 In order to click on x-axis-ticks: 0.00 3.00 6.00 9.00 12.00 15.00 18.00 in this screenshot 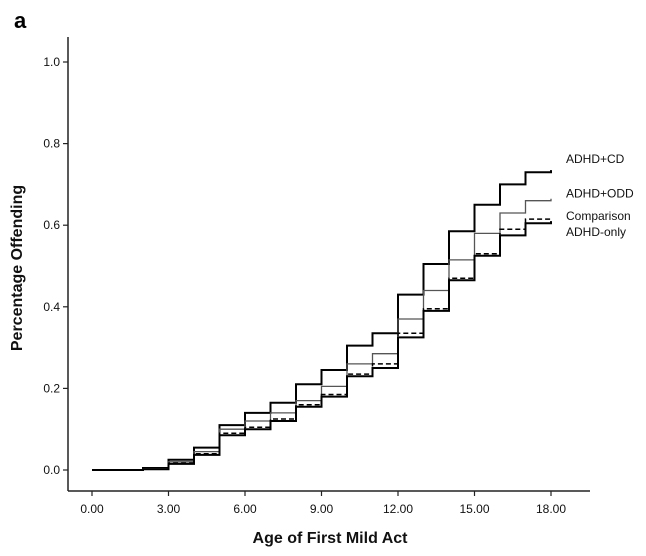, I will do `click(323, 503)`.